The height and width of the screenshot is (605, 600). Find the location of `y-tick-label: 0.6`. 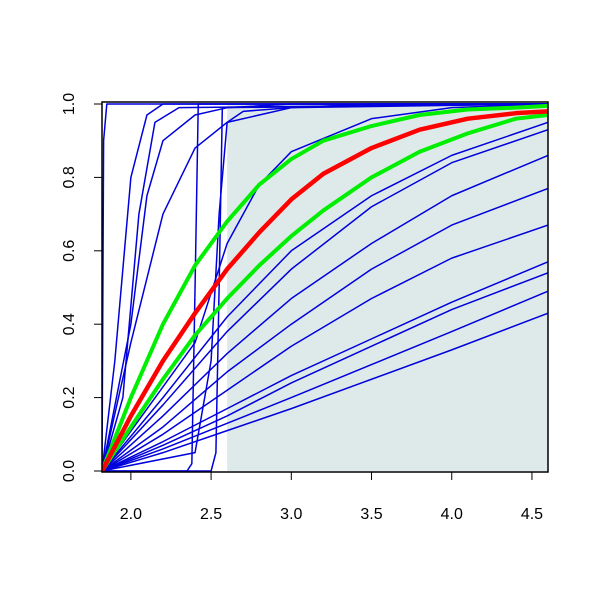

y-tick-label: 0.6 is located at coordinates (69, 251).